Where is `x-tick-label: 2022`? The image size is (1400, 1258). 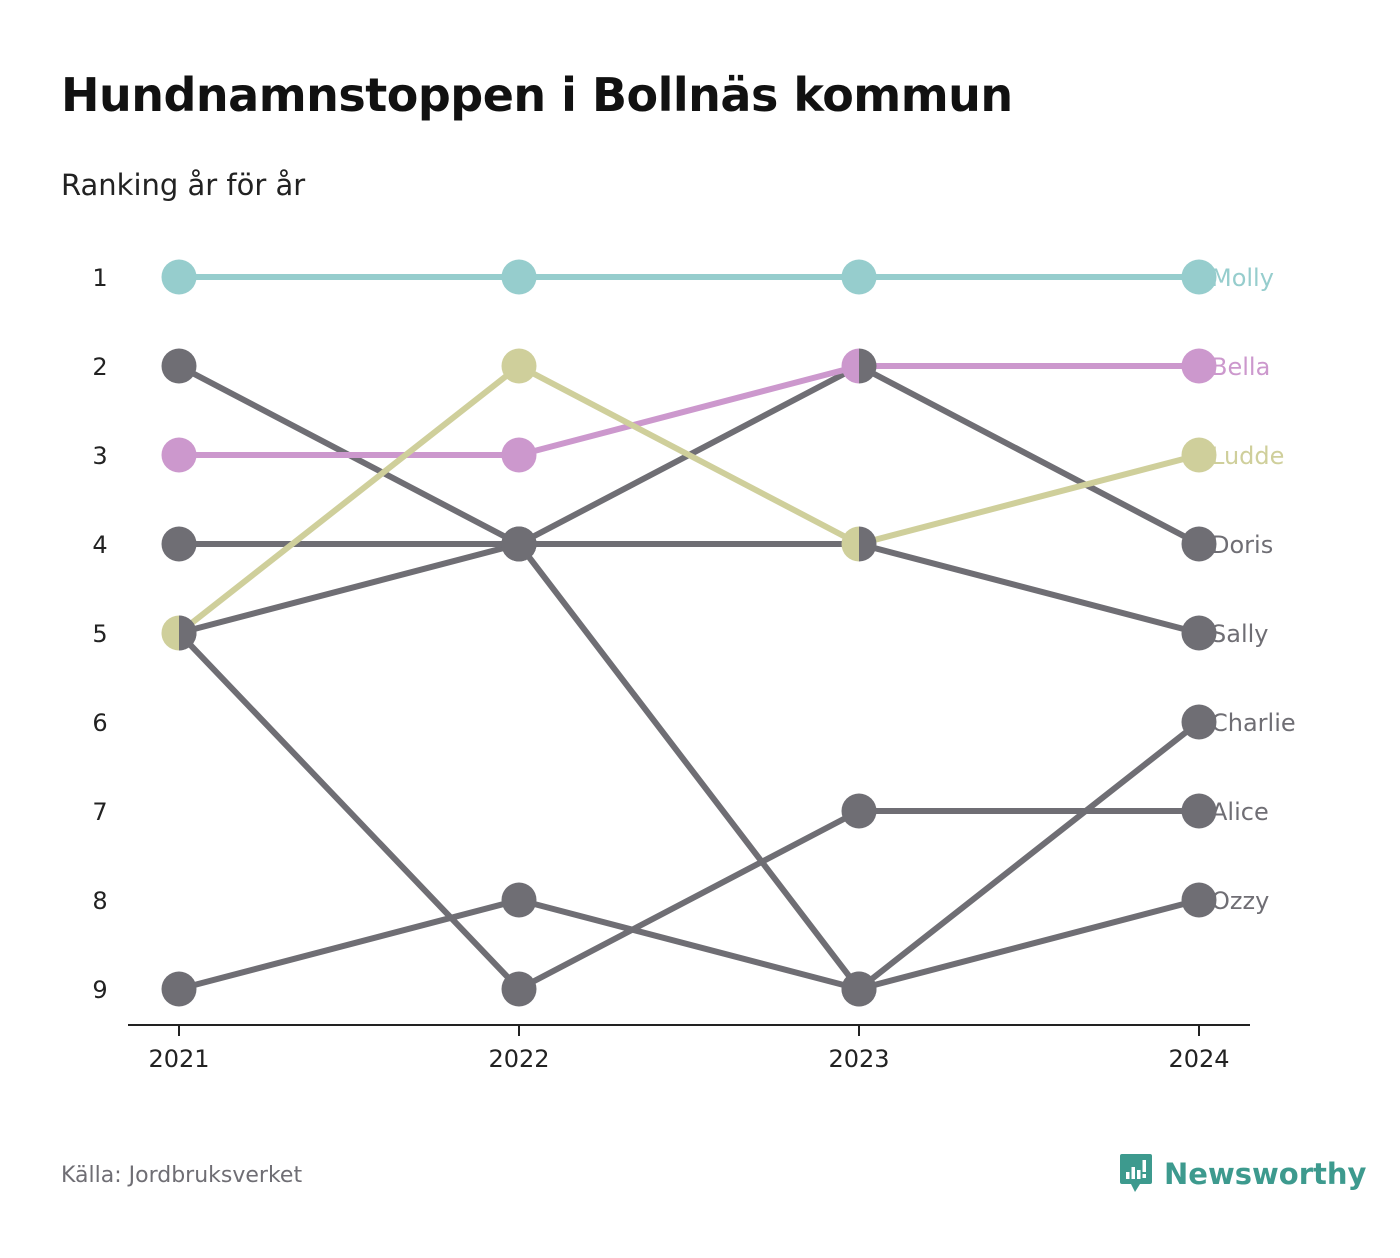
x-tick-label: 2022 is located at coordinates (518, 1059).